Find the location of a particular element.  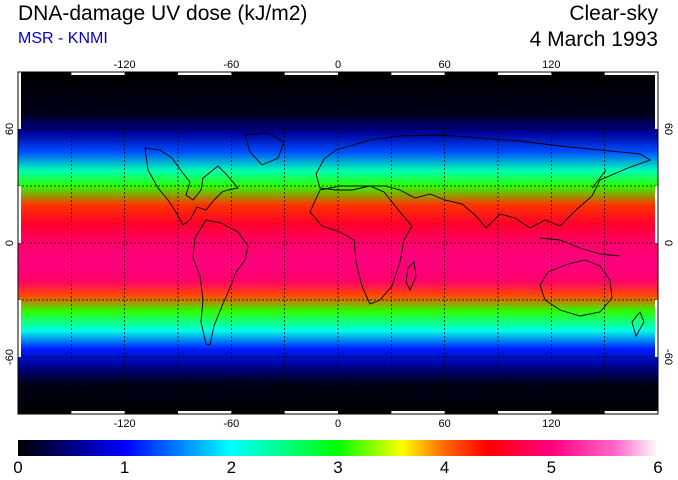

colorbar is located at coordinates (338, 448).